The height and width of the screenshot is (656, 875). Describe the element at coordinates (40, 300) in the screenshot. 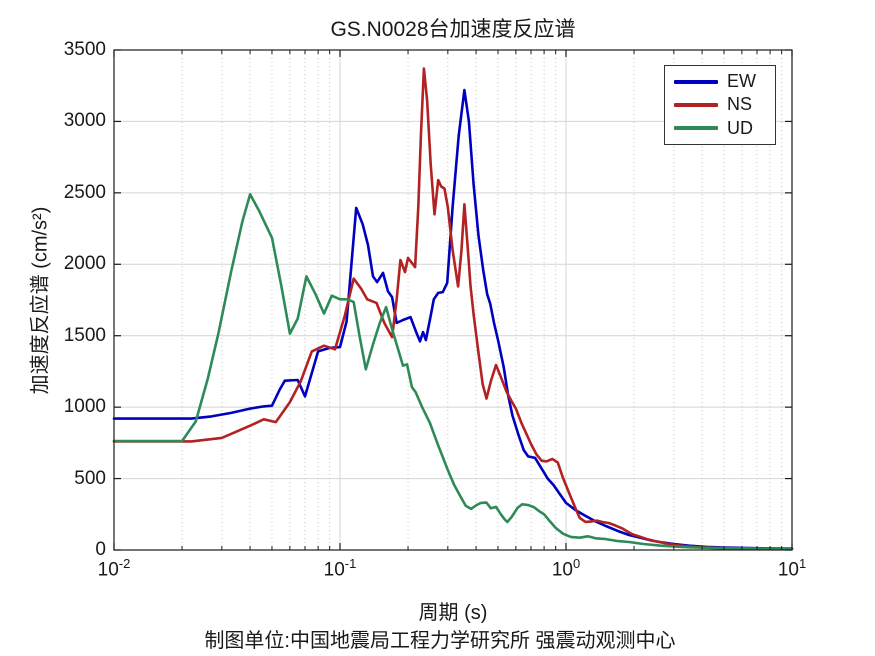

I see `y-axis-label: 加速度反应谱 (cm/s²)` at that location.